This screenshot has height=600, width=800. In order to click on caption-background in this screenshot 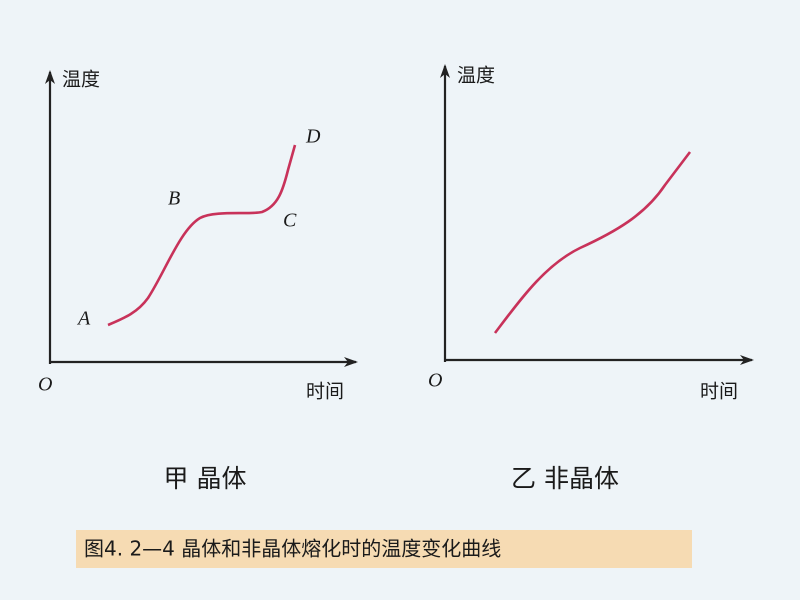, I will do `click(384, 549)`.